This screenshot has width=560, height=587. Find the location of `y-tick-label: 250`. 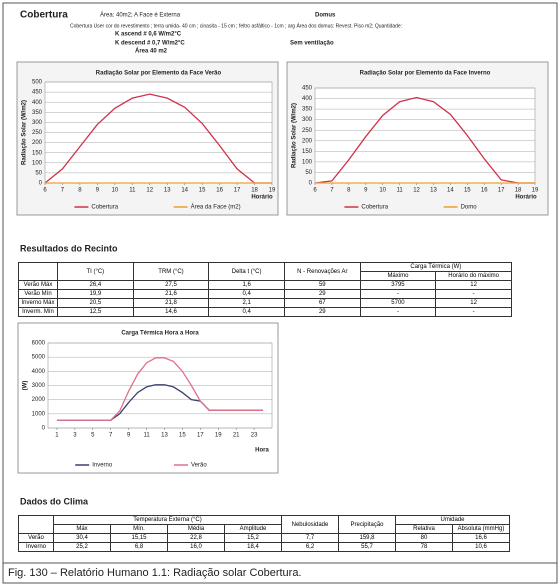

y-tick-label: 250 is located at coordinates (307, 131).